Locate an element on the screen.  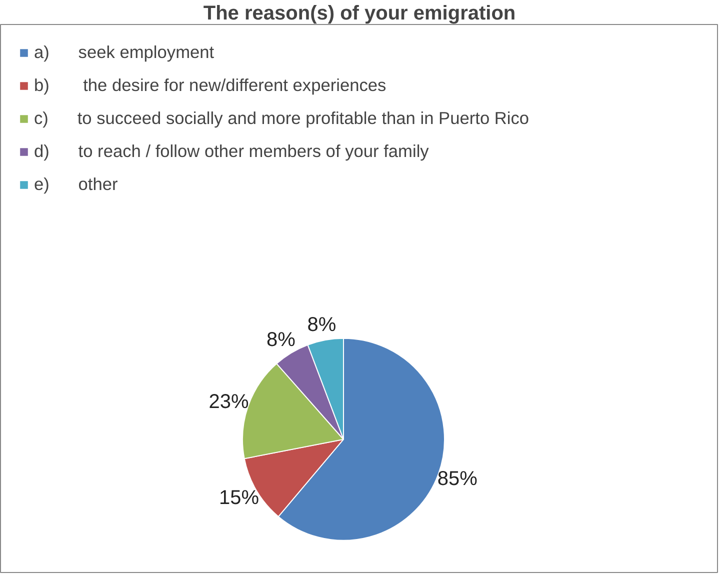
legend-label: a) seek employment is located at coordinates (124, 52).